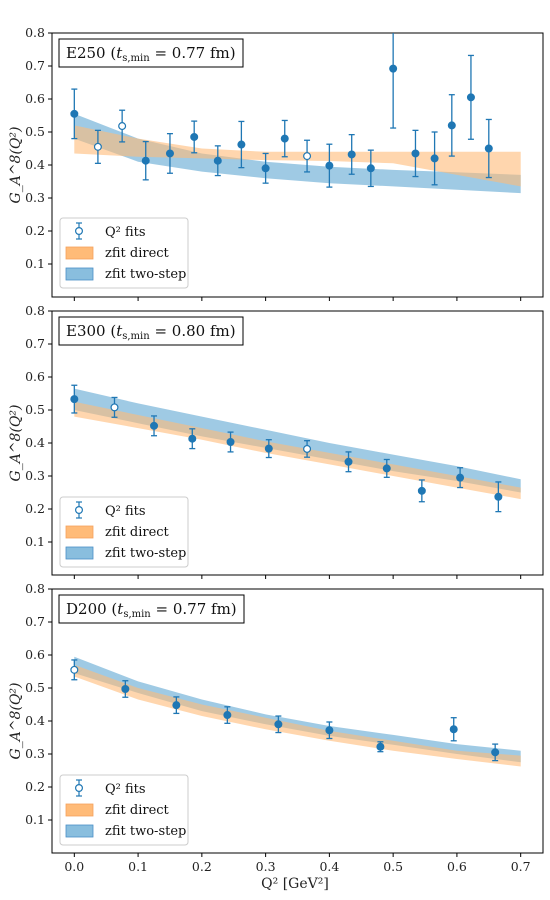  I want to click on x-tick-label: 0.6, so click(457, 866).